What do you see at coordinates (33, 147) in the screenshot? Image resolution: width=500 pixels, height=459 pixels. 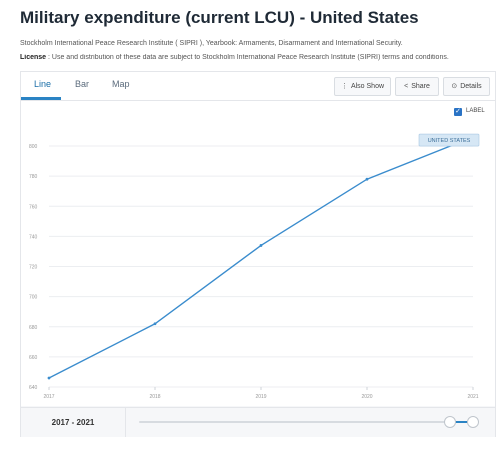 I see `y-tick-label: 800` at bounding box center [33, 147].